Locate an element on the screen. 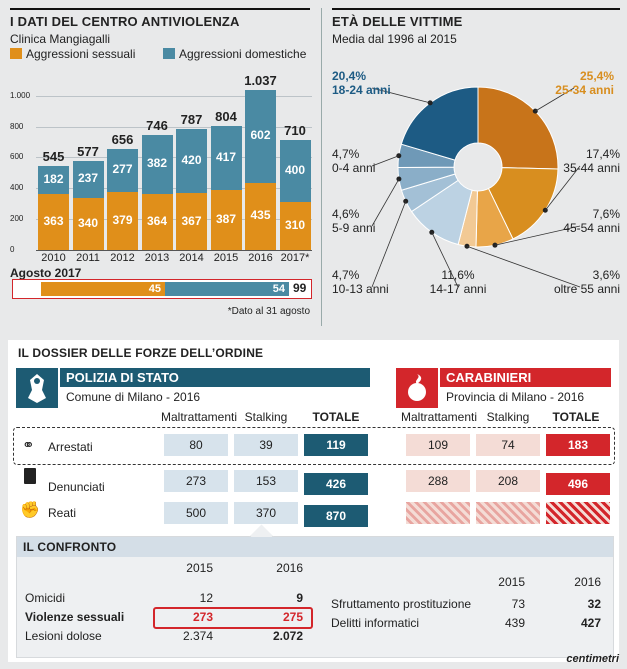 Image resolution: width=627 pixels, height=669 pixels. legend-domestic-swatch is located at coordinates (169, 53).